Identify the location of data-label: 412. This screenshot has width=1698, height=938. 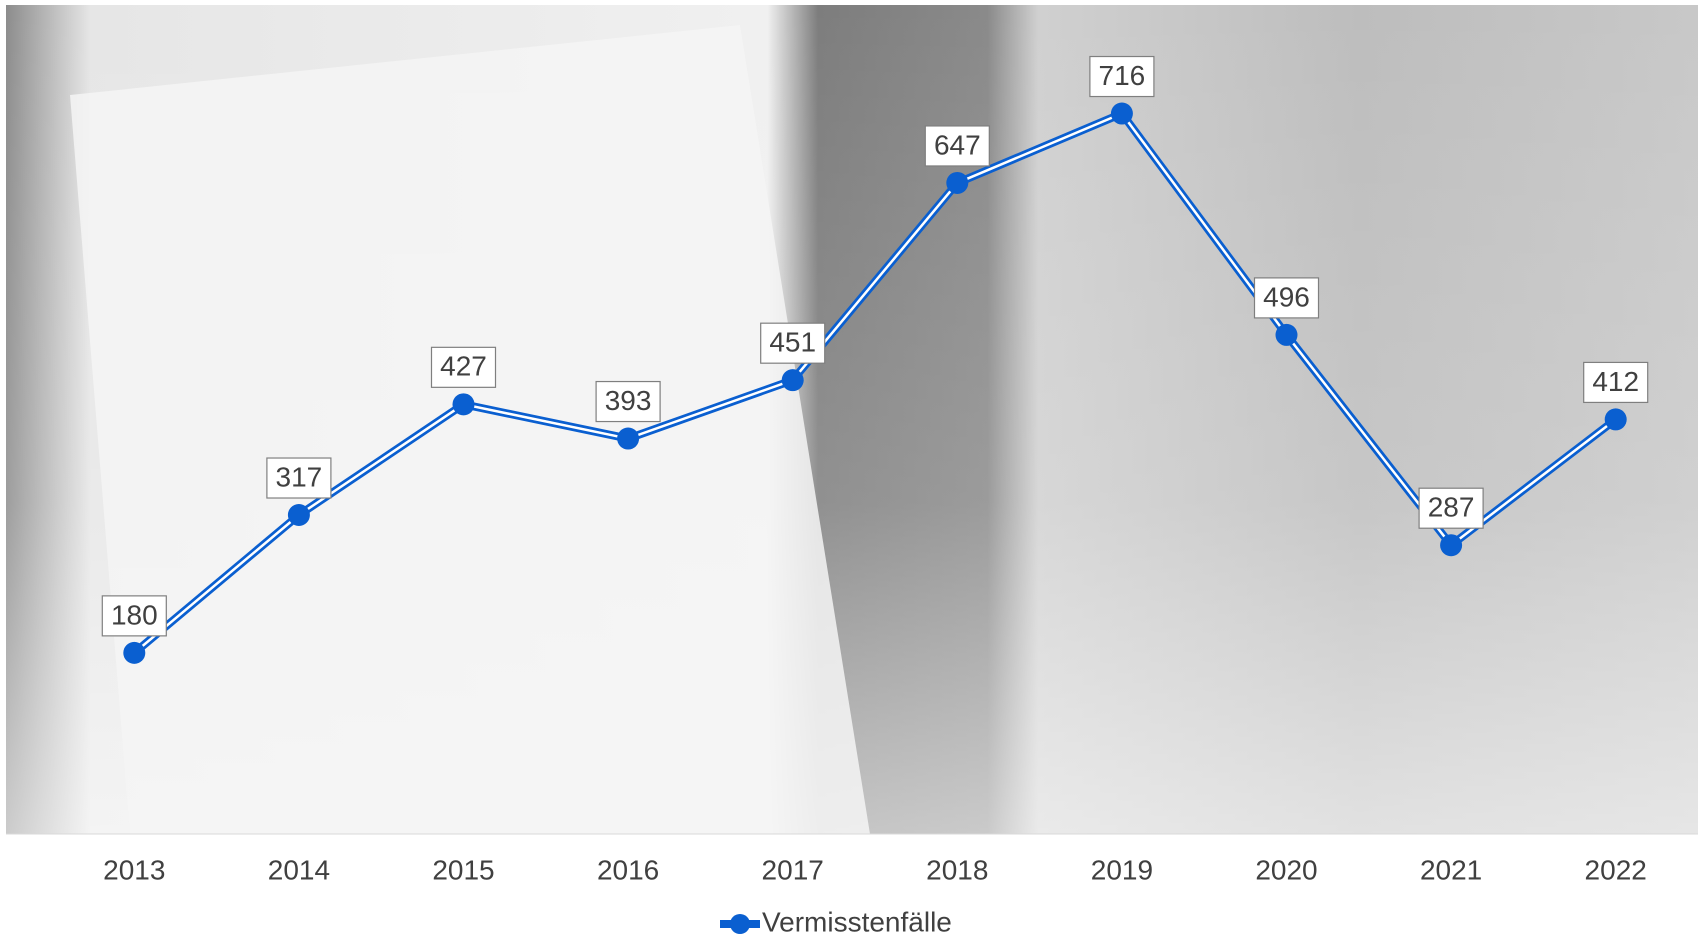
(1615, 381).